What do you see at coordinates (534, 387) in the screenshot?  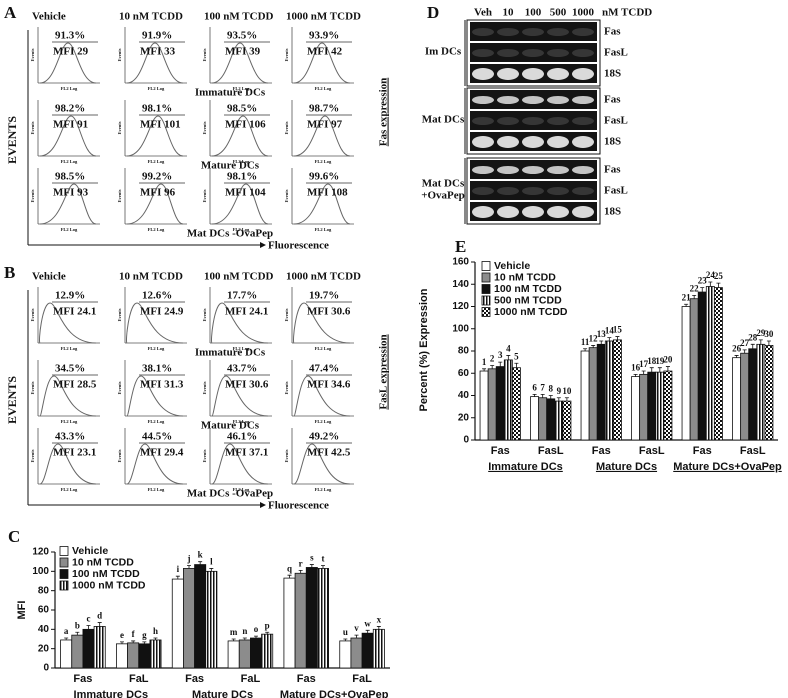 I see `bar-annotation: 6` at bounding box center [534, 387].